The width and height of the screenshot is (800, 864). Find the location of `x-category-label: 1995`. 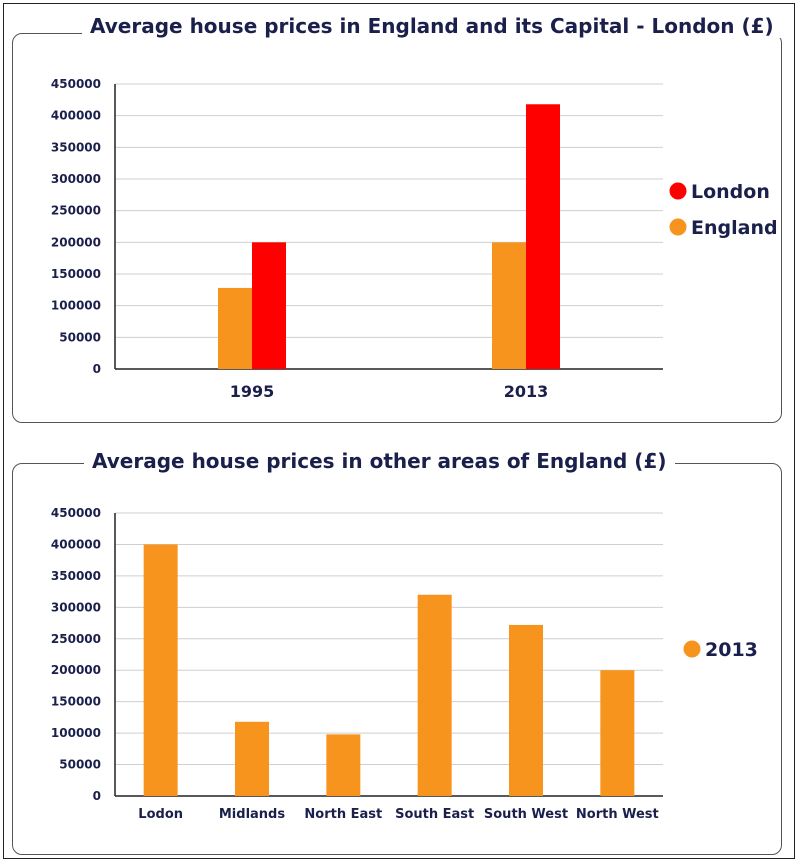

x-category-label: 1995 is located at coordinates (252, 391).